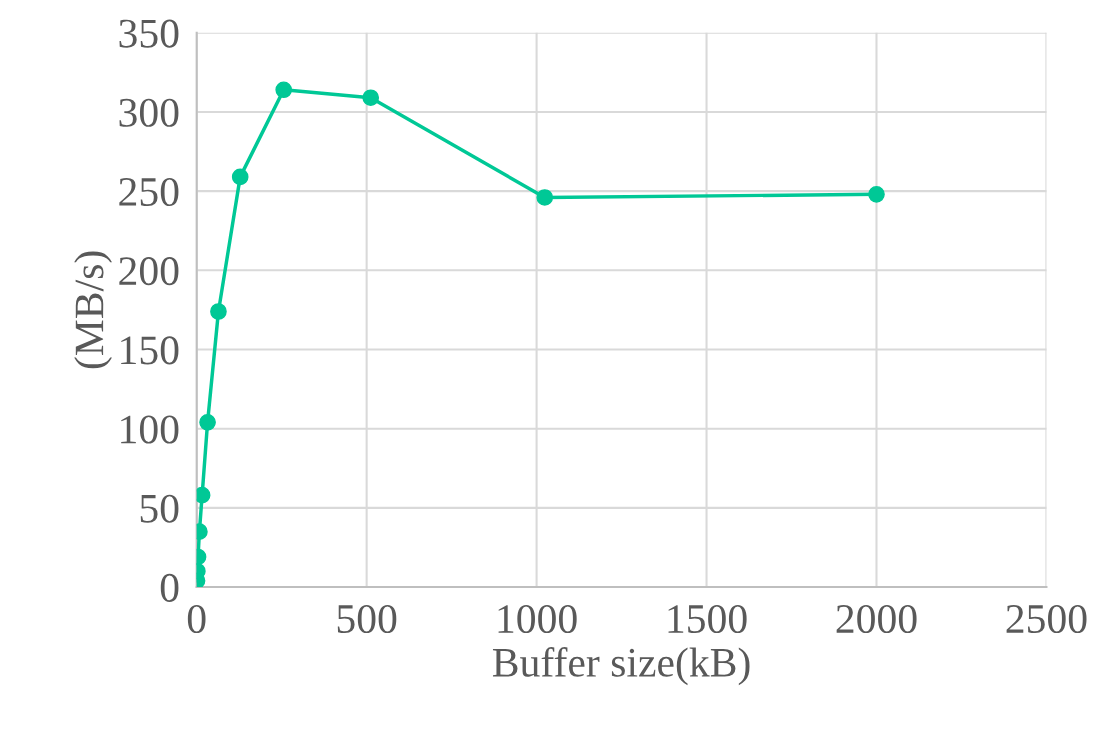 This screenshot has height=745, width=1105. What do you see at coordinates (707, 619) in the screenshot?
I see `x-tick-label: 1500` at bounding box center [707, 619].